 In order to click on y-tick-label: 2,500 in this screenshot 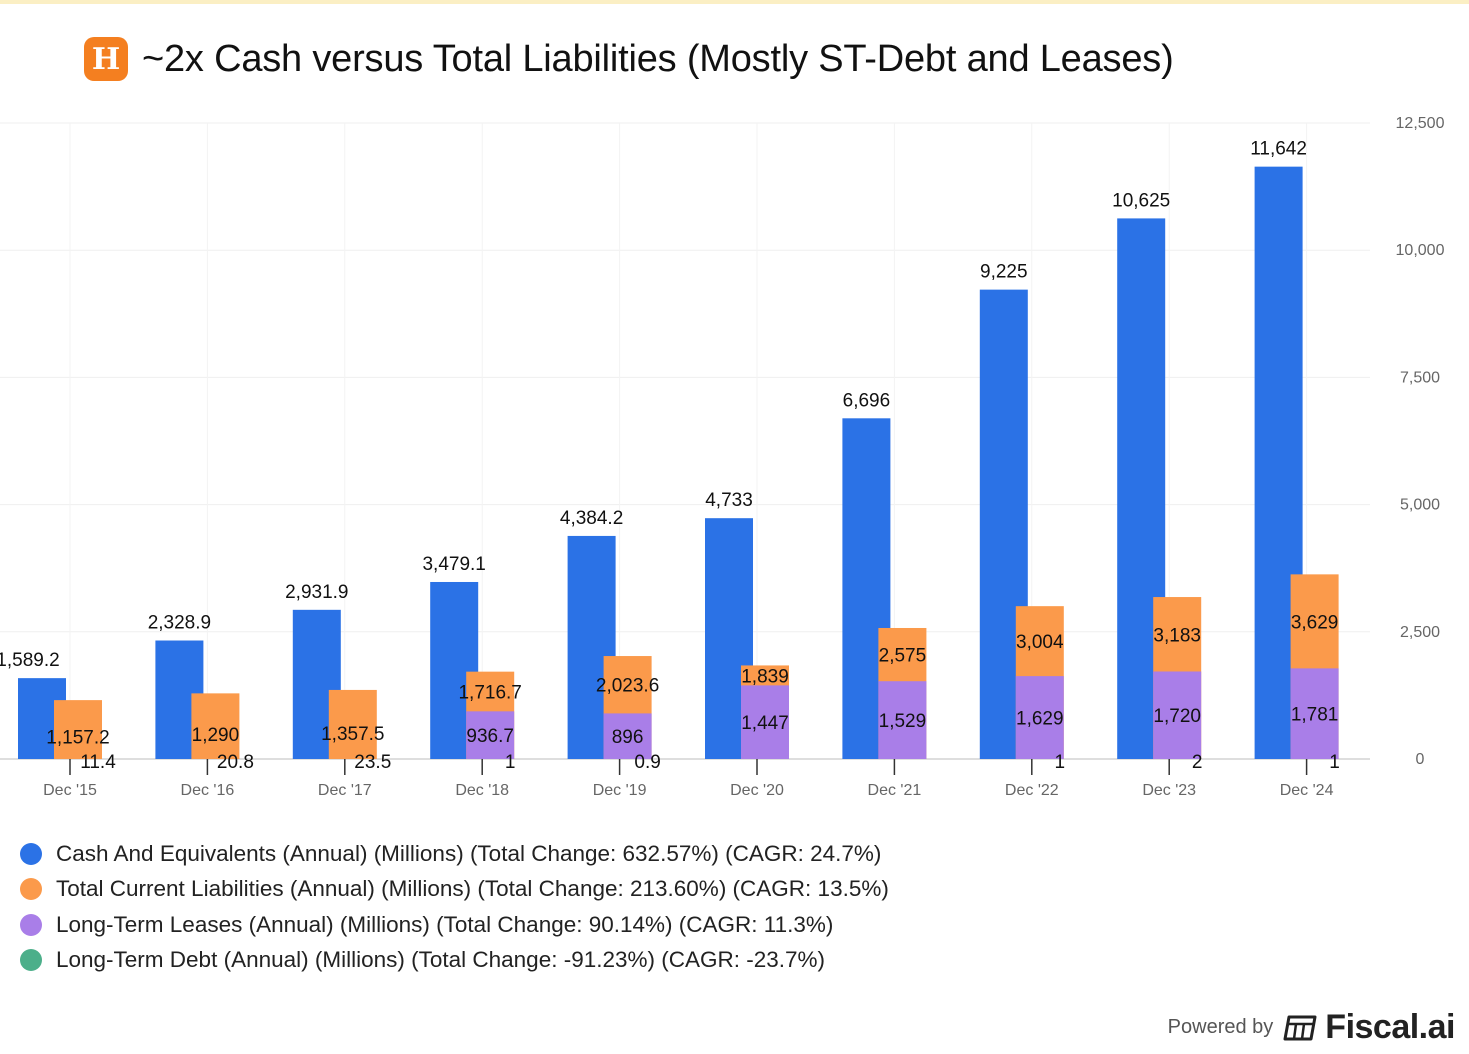, I will do `click(1420, 632)`.